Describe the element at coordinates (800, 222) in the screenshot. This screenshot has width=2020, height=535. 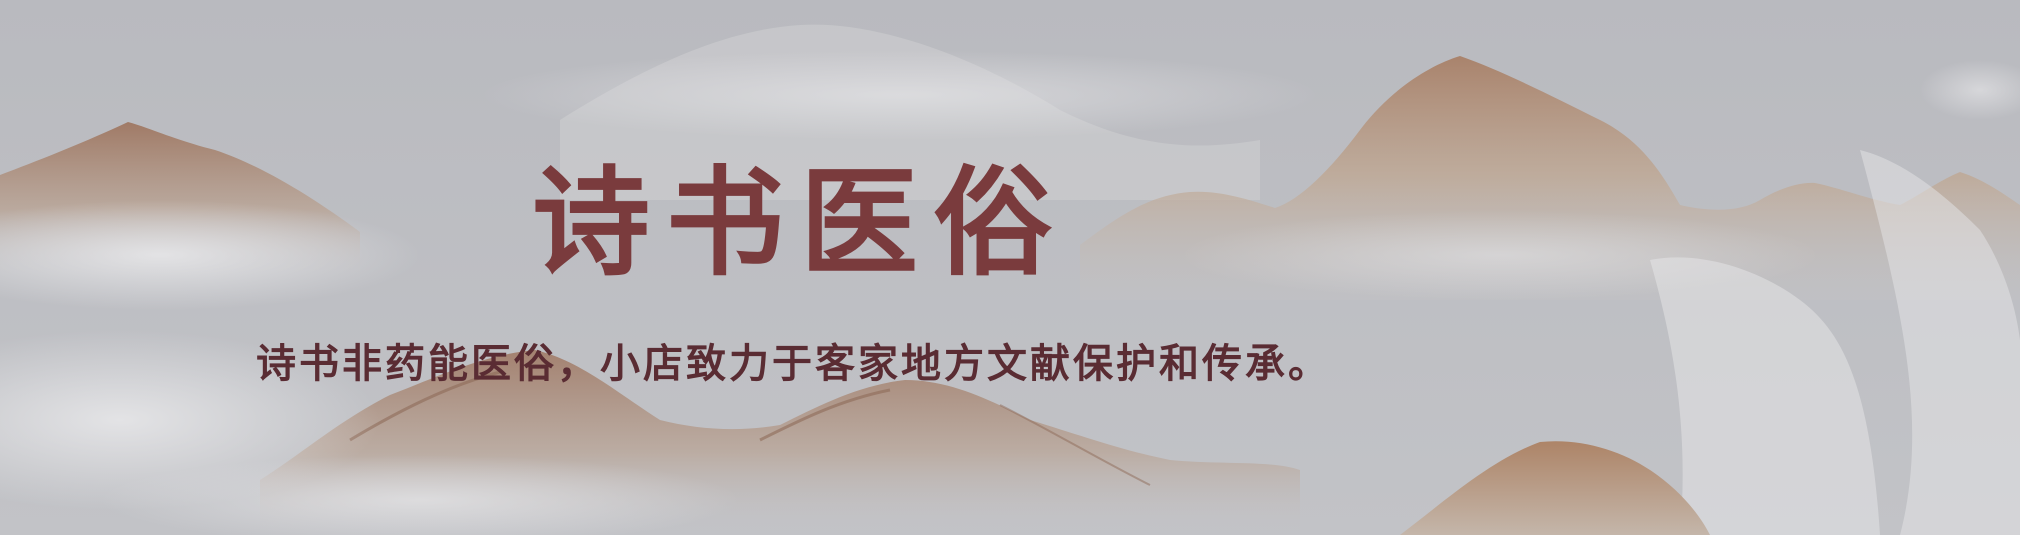
I see `shop-title: 诗书医俗` at that location.